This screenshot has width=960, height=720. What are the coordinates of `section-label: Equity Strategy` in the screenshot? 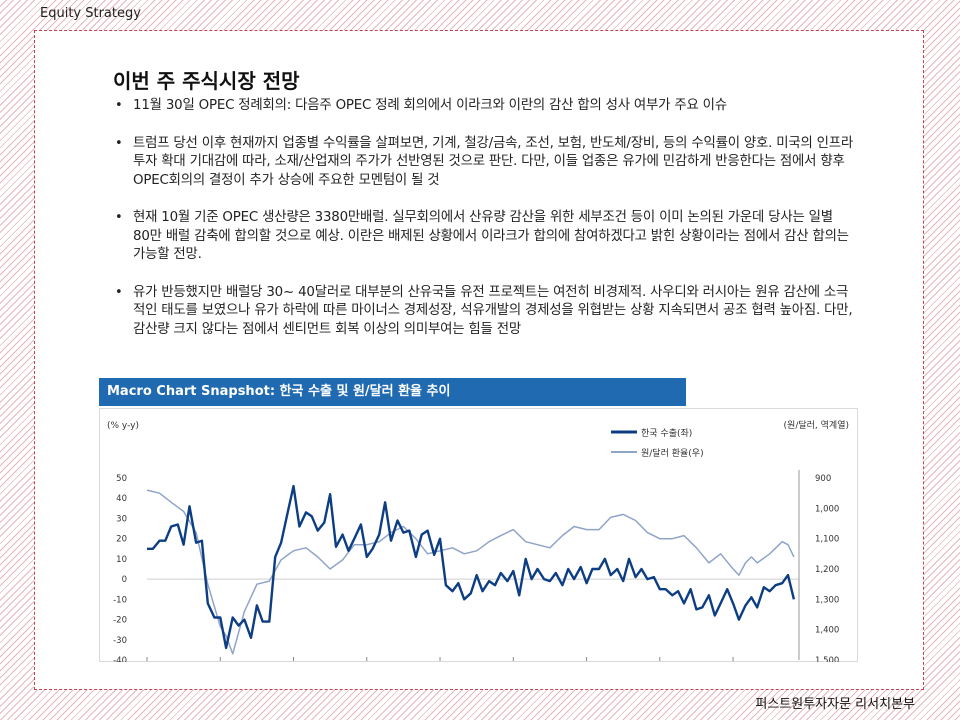 It's located at (90, 13).